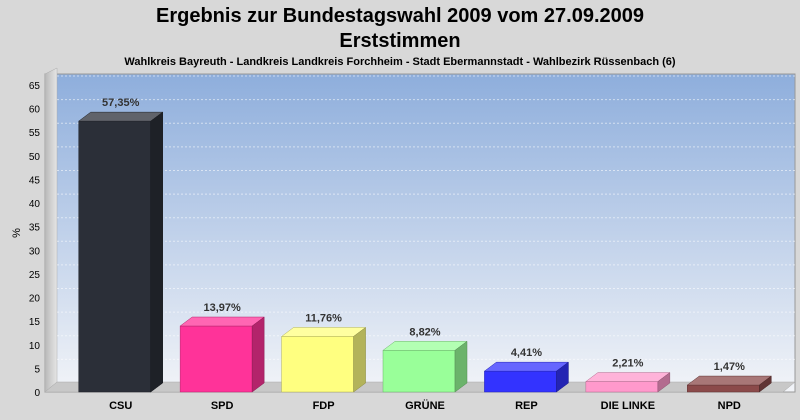 This screenshot has width=800, height=420. Describe the element at coordinates (35, 275) in the screenshot. I see `y-tick-label: 25` at that location.